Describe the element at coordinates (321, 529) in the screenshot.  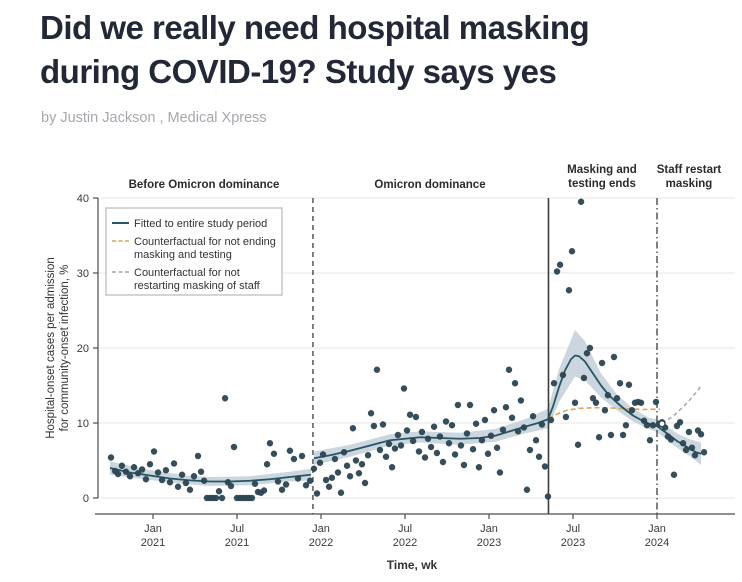
I see `x-tick-jan2022-month: Jan` at that location.